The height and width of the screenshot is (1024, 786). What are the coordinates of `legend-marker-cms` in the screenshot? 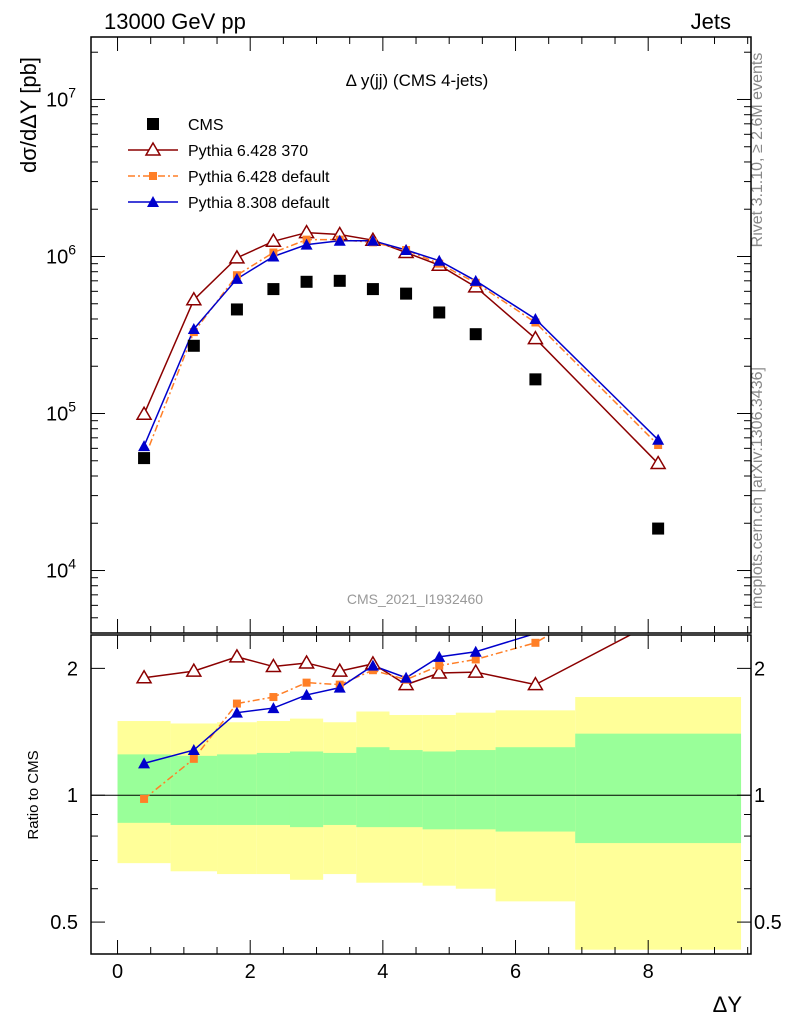 It's located at (153, 124).